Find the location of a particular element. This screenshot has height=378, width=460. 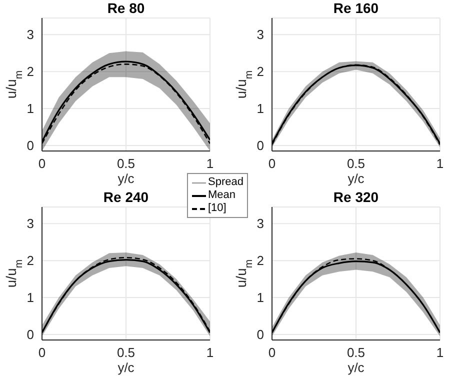

legend-label: Mean is located at coordinates (222, 195).